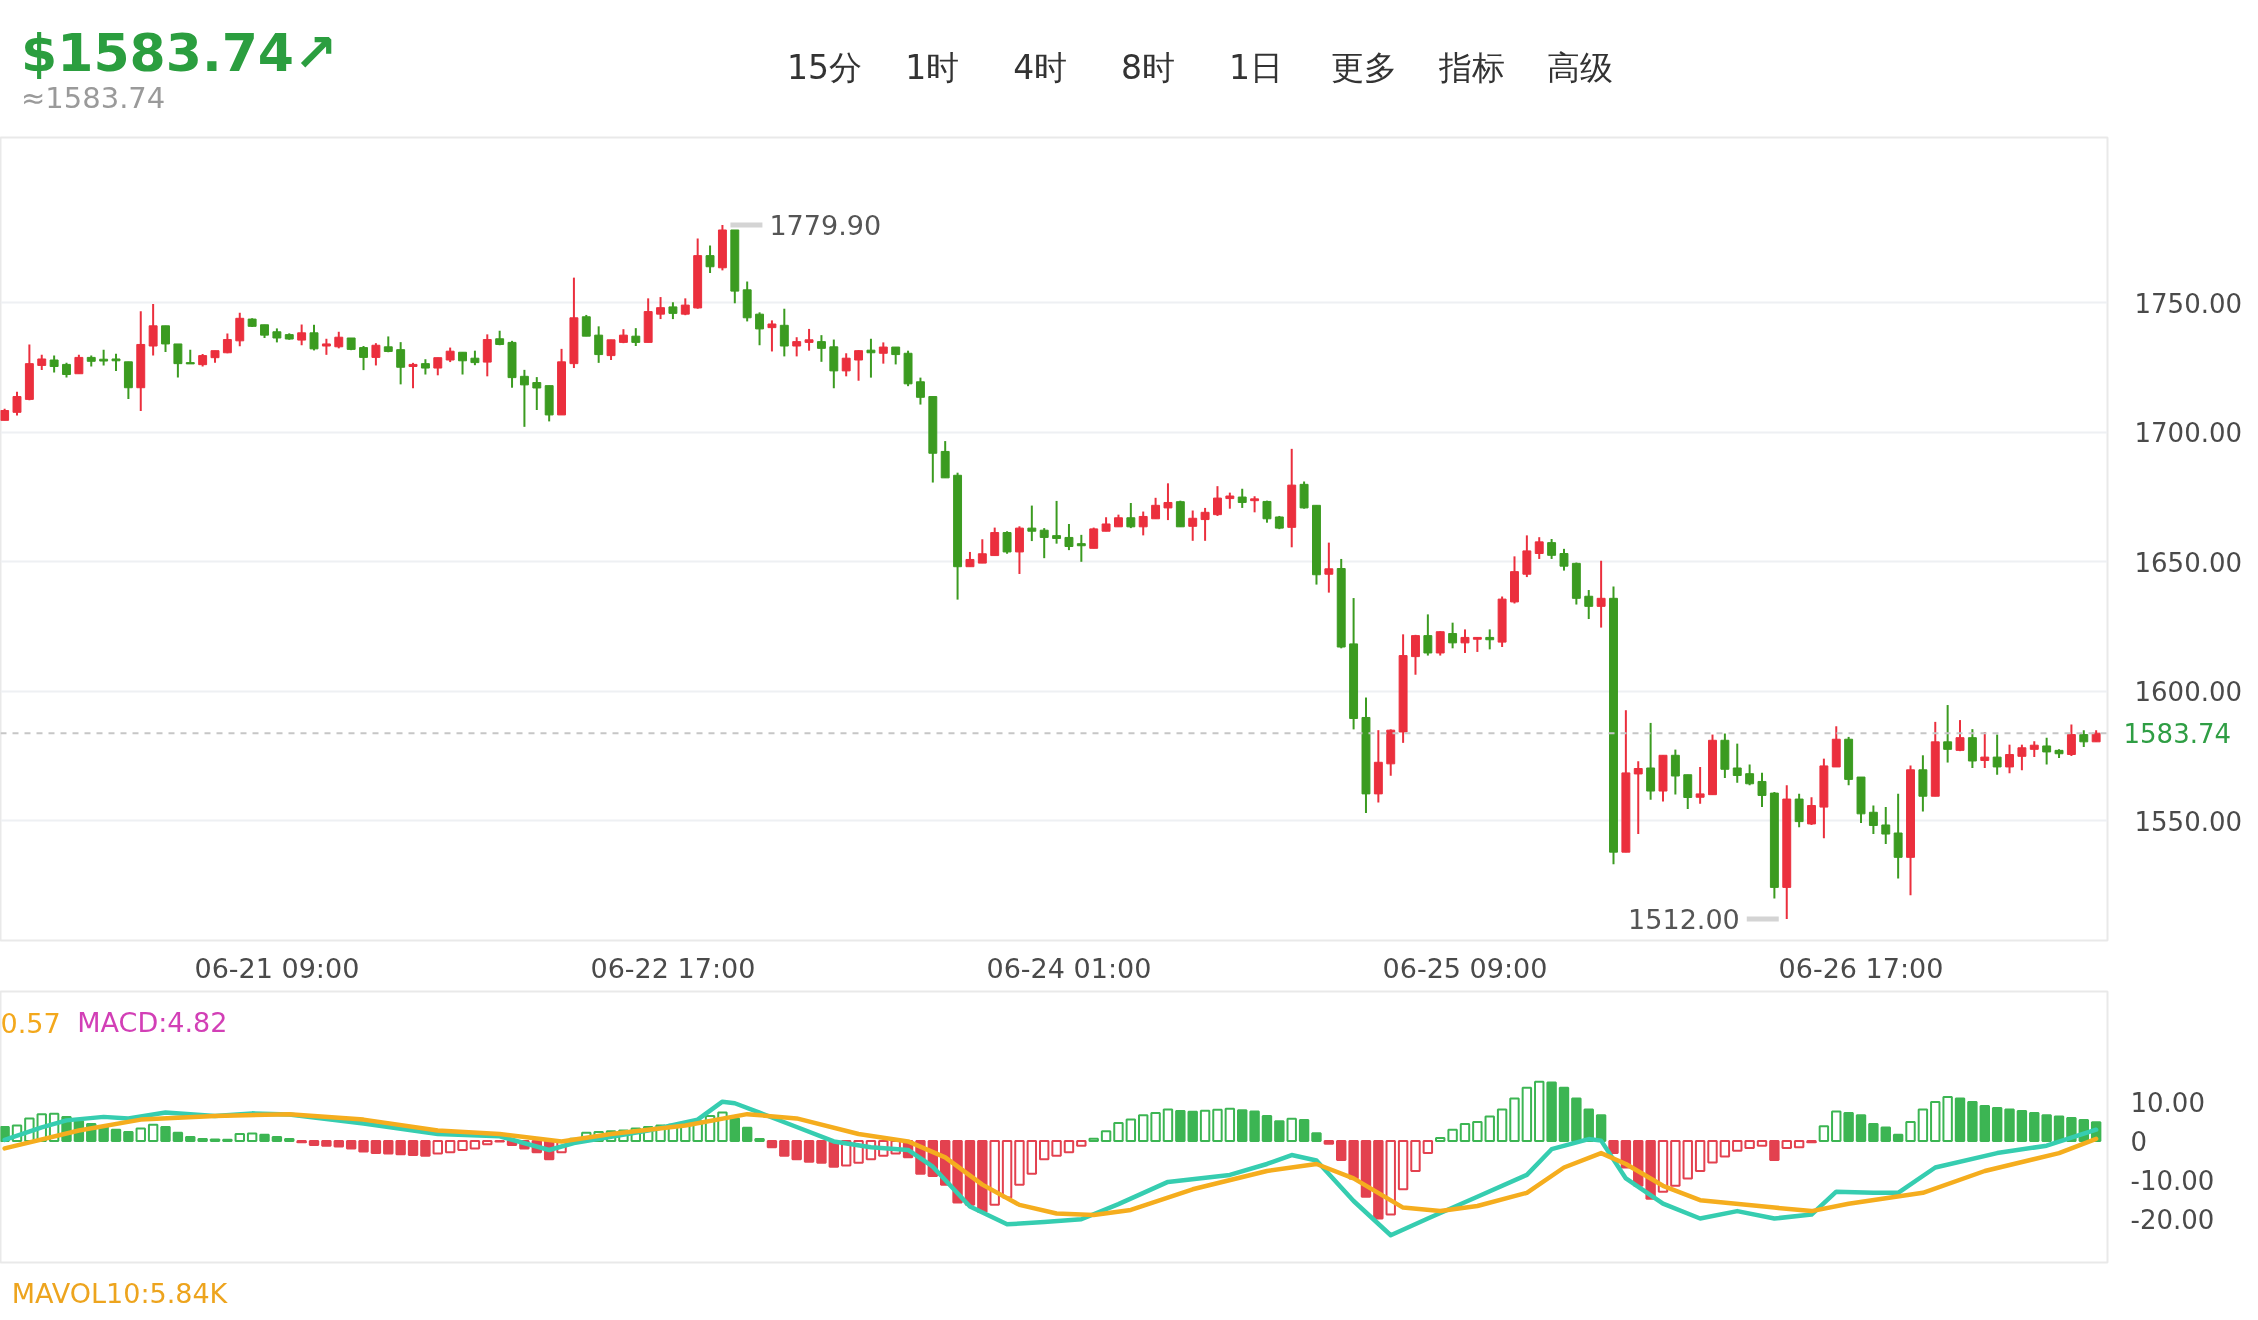 This screenshot has height=1320, width=2258. I want to click on y-tick-label: 1550.00, so click(2188, 821).